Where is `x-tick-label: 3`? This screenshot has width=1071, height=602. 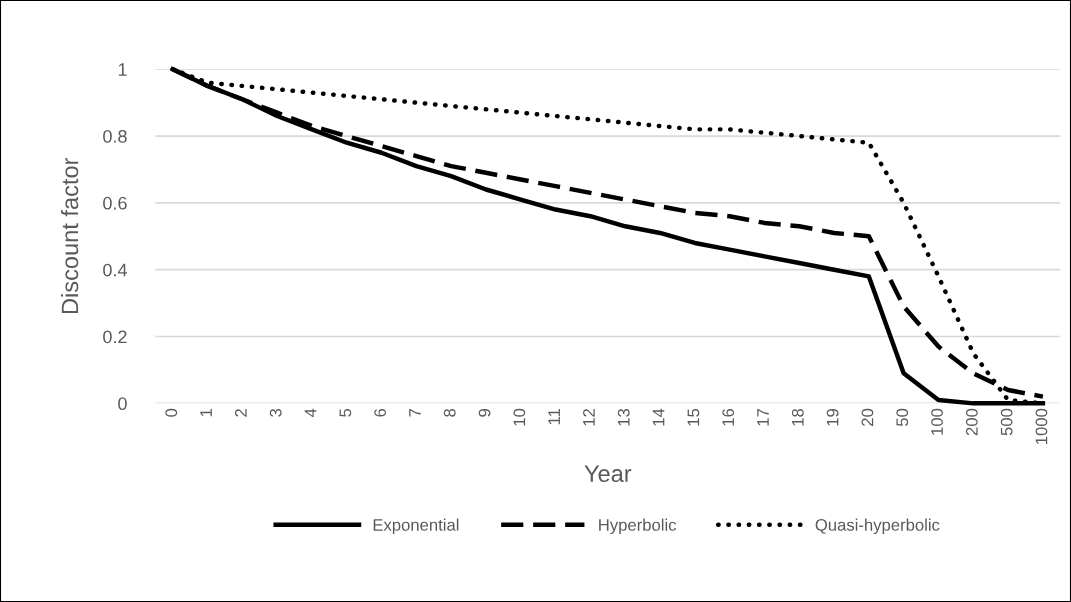 x-tick-label: 3 is located at coordinates (275, 412).